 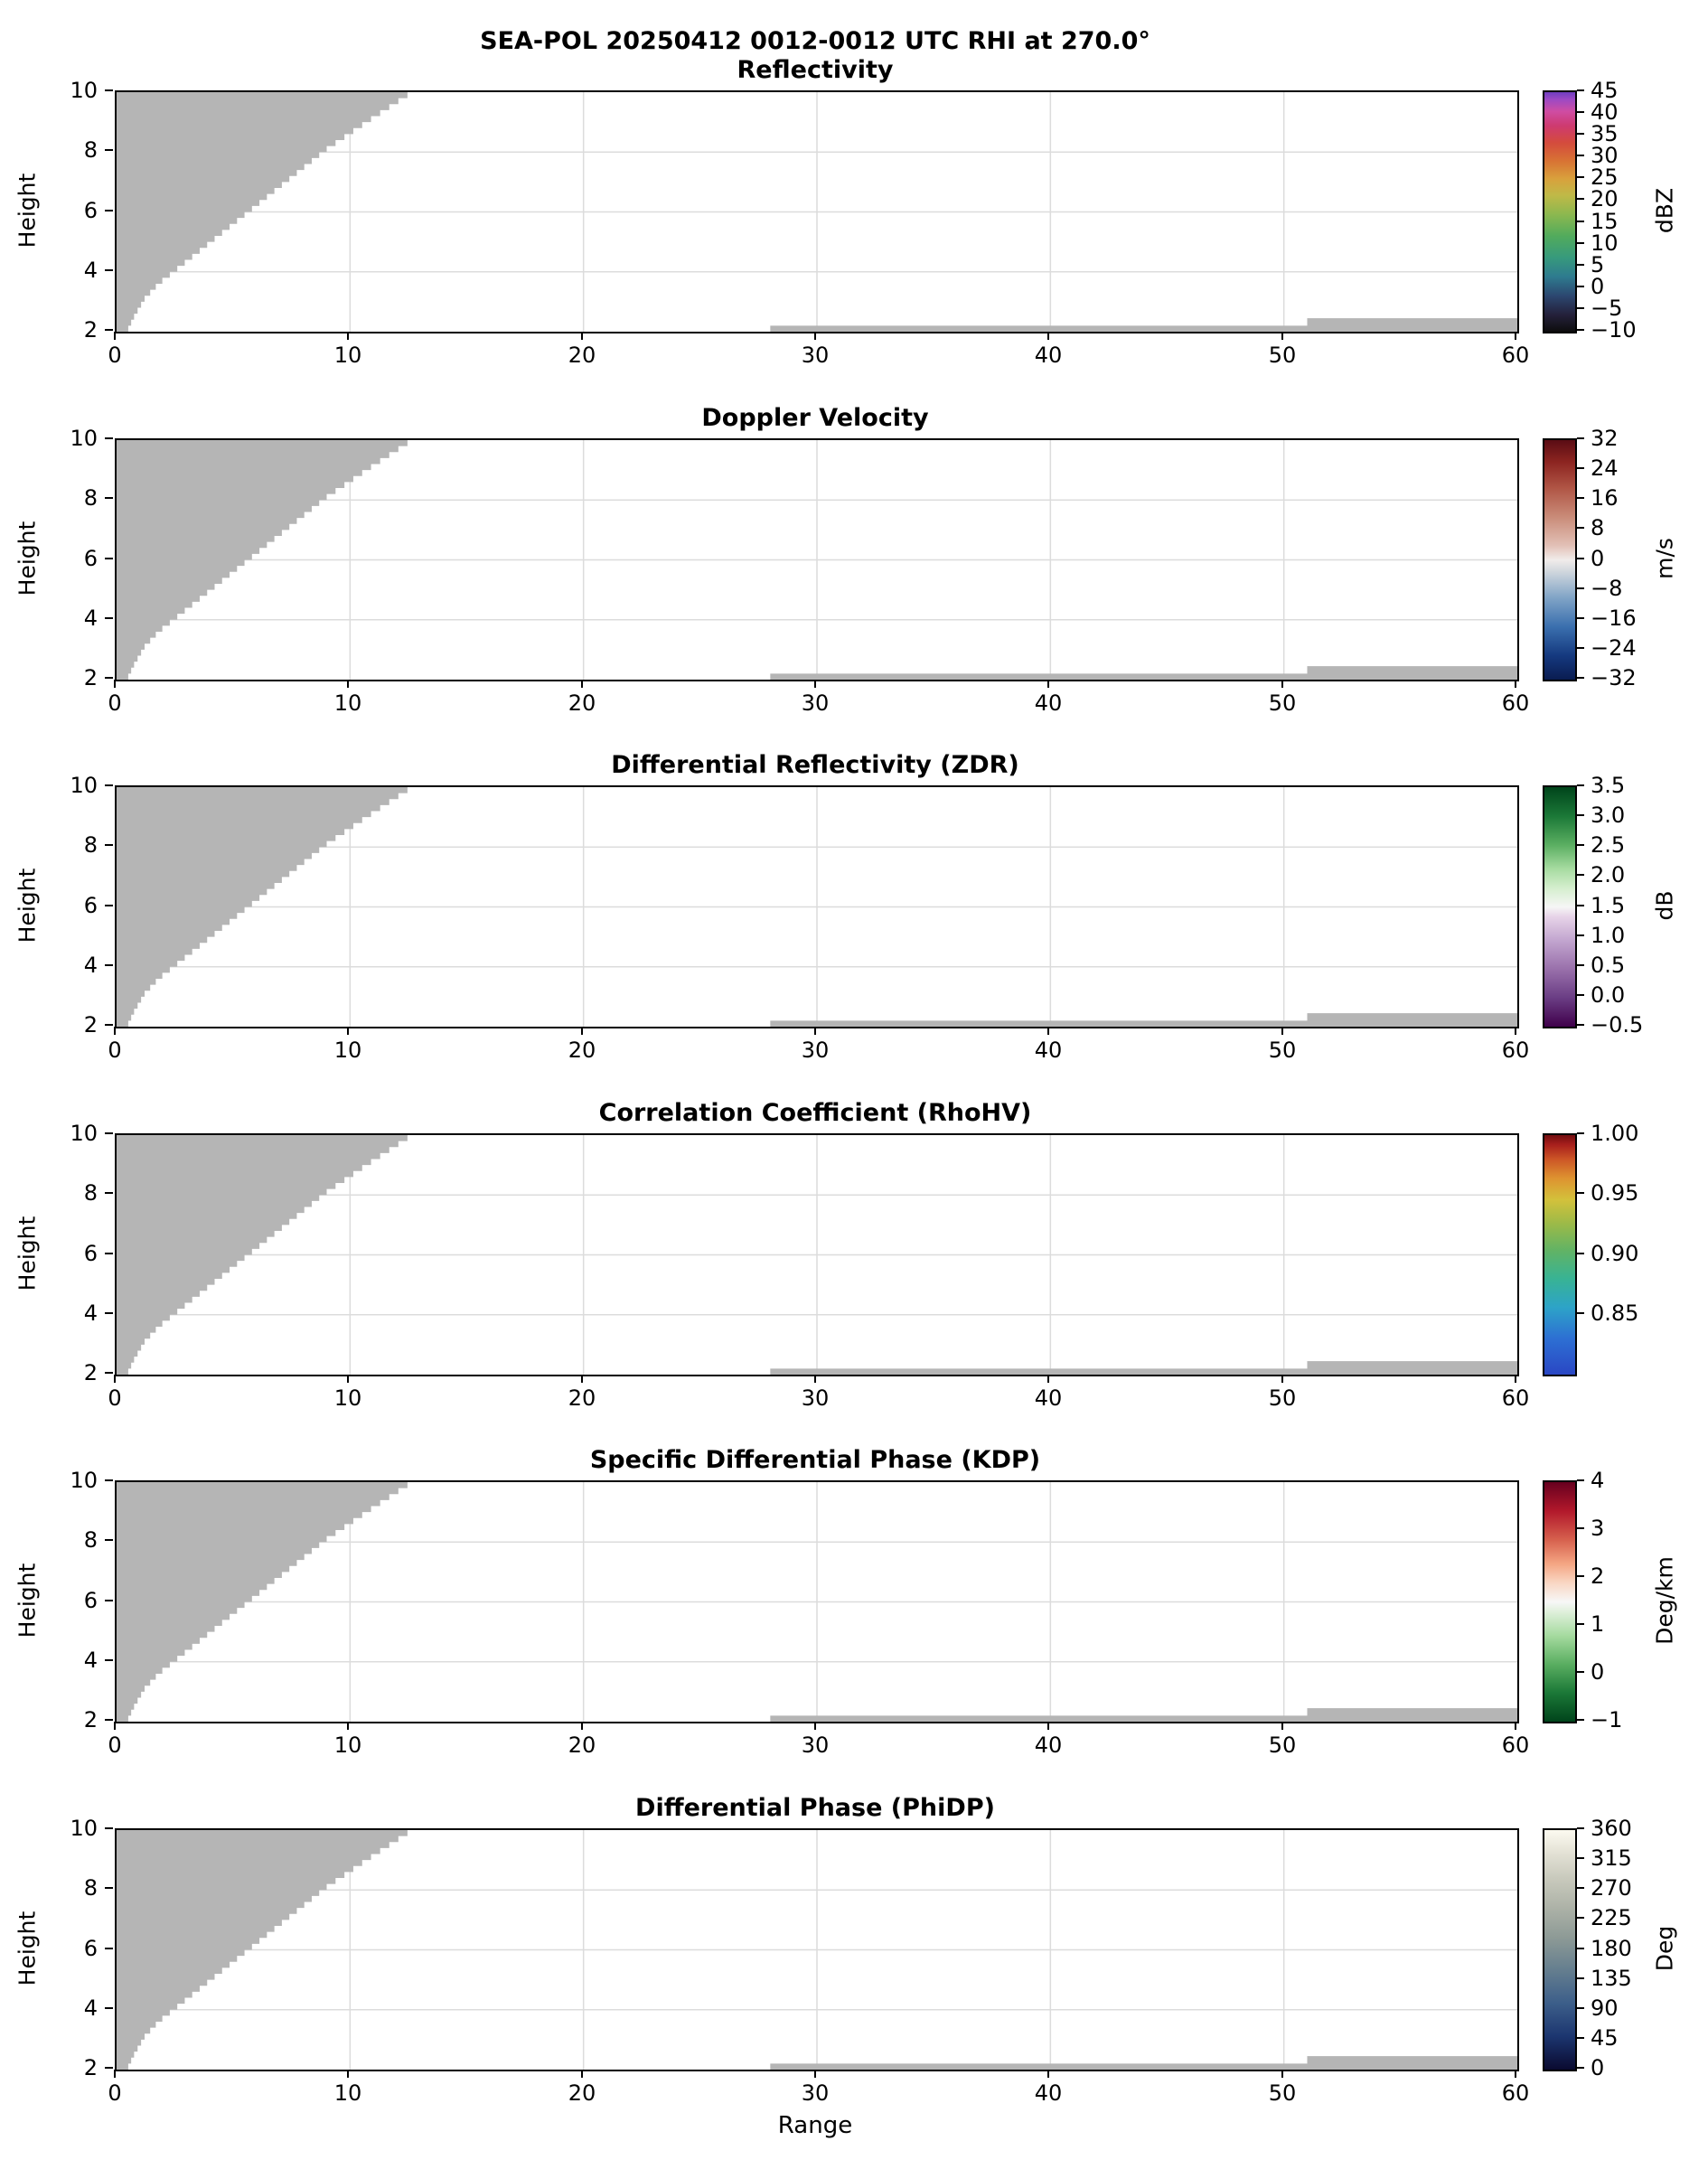 What do you see at coordinates (1605, 112) in the screenshot?
I see `colorbar-tick-label: 40` at bounding box center [1605, 112].